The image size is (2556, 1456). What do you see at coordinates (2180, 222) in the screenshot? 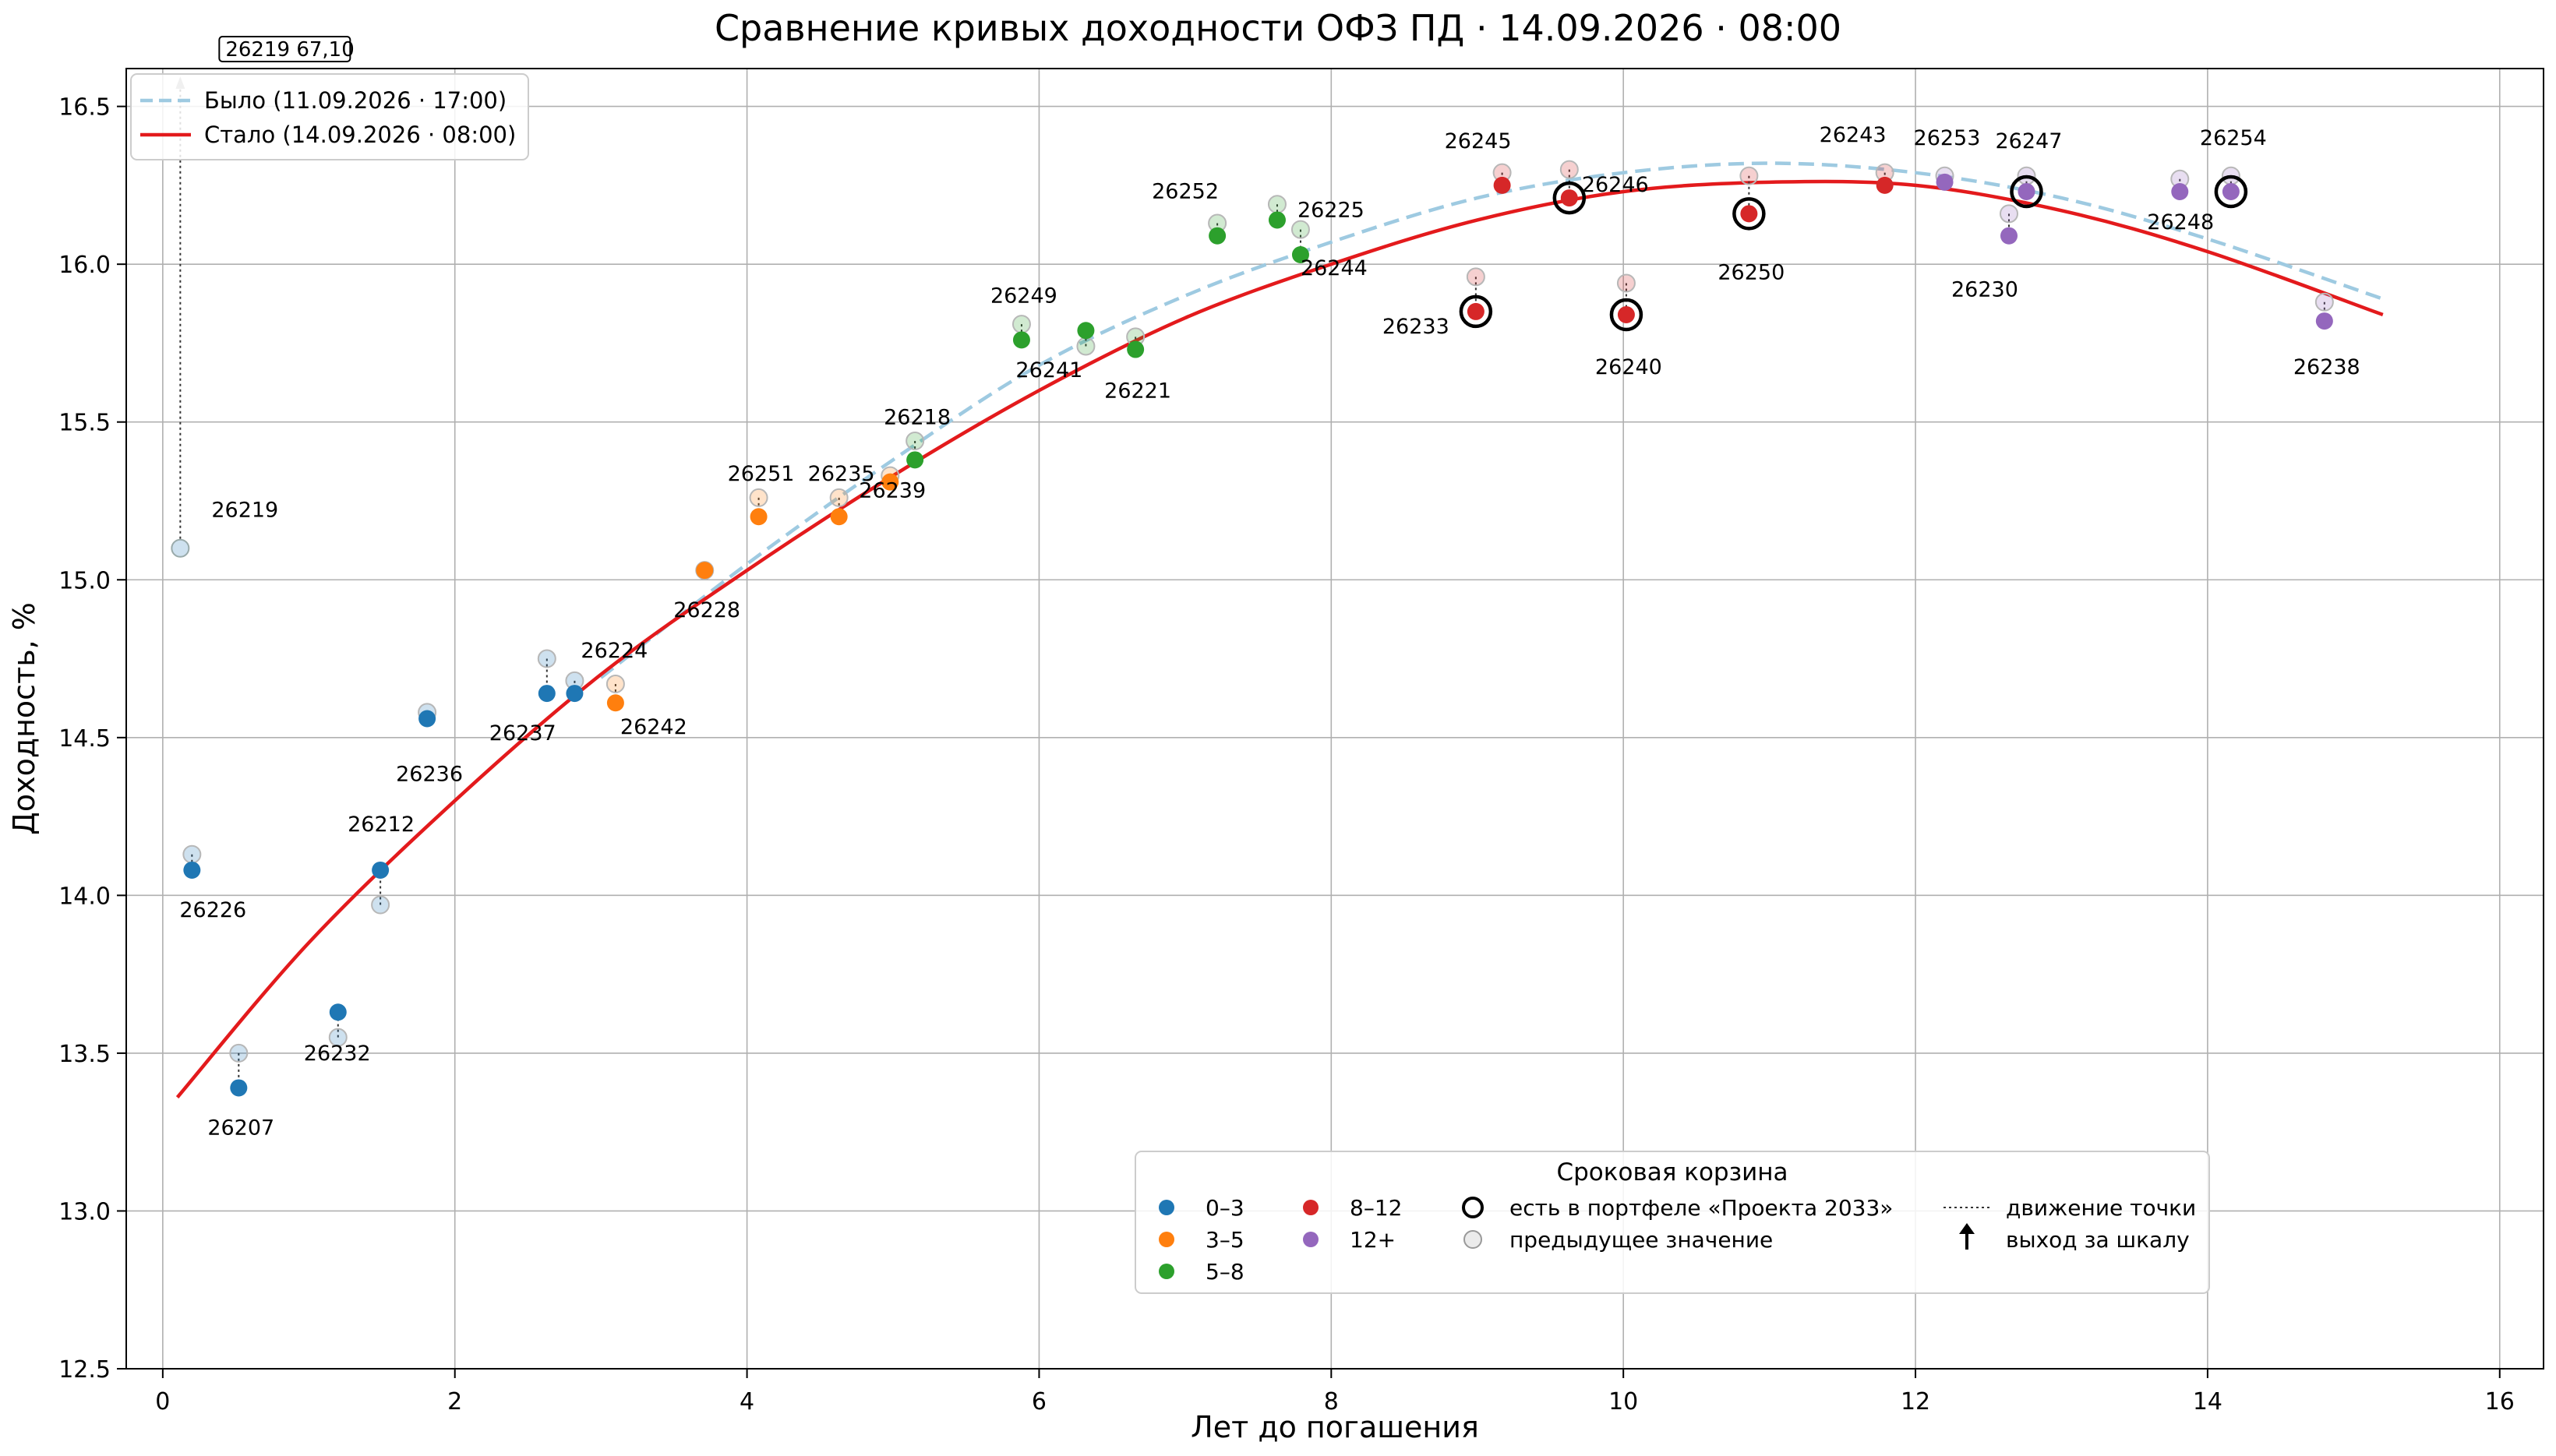
I see `bond-label: 26248` at bounding box center [2180, 222].